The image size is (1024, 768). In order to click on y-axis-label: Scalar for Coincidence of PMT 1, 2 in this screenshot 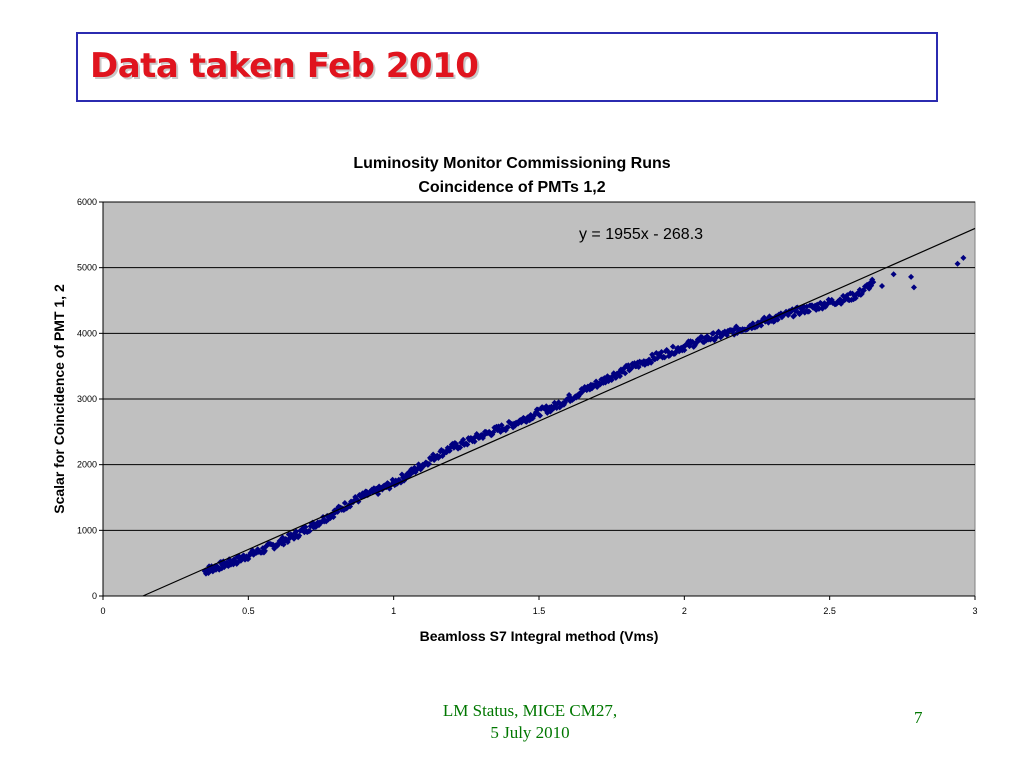, I will do `click(59, 399)`.